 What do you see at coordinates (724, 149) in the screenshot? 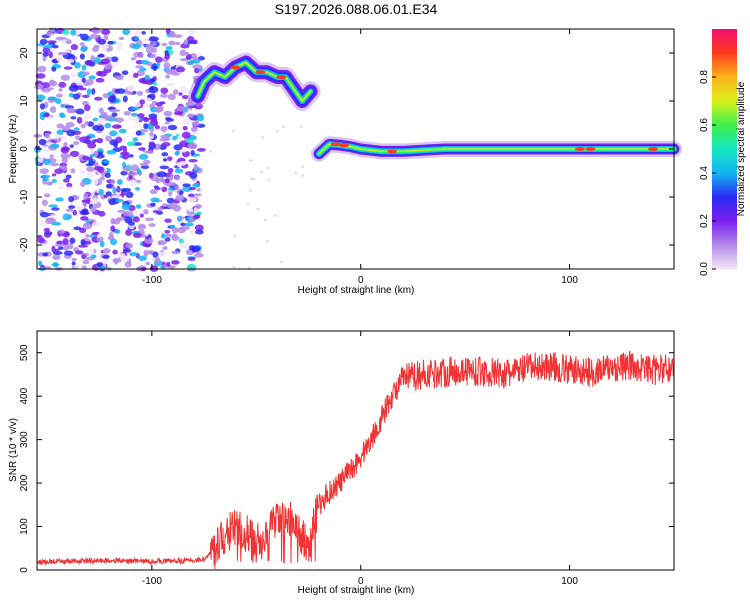
I see `colorbar-gradient` at bounding box center [724, 149].